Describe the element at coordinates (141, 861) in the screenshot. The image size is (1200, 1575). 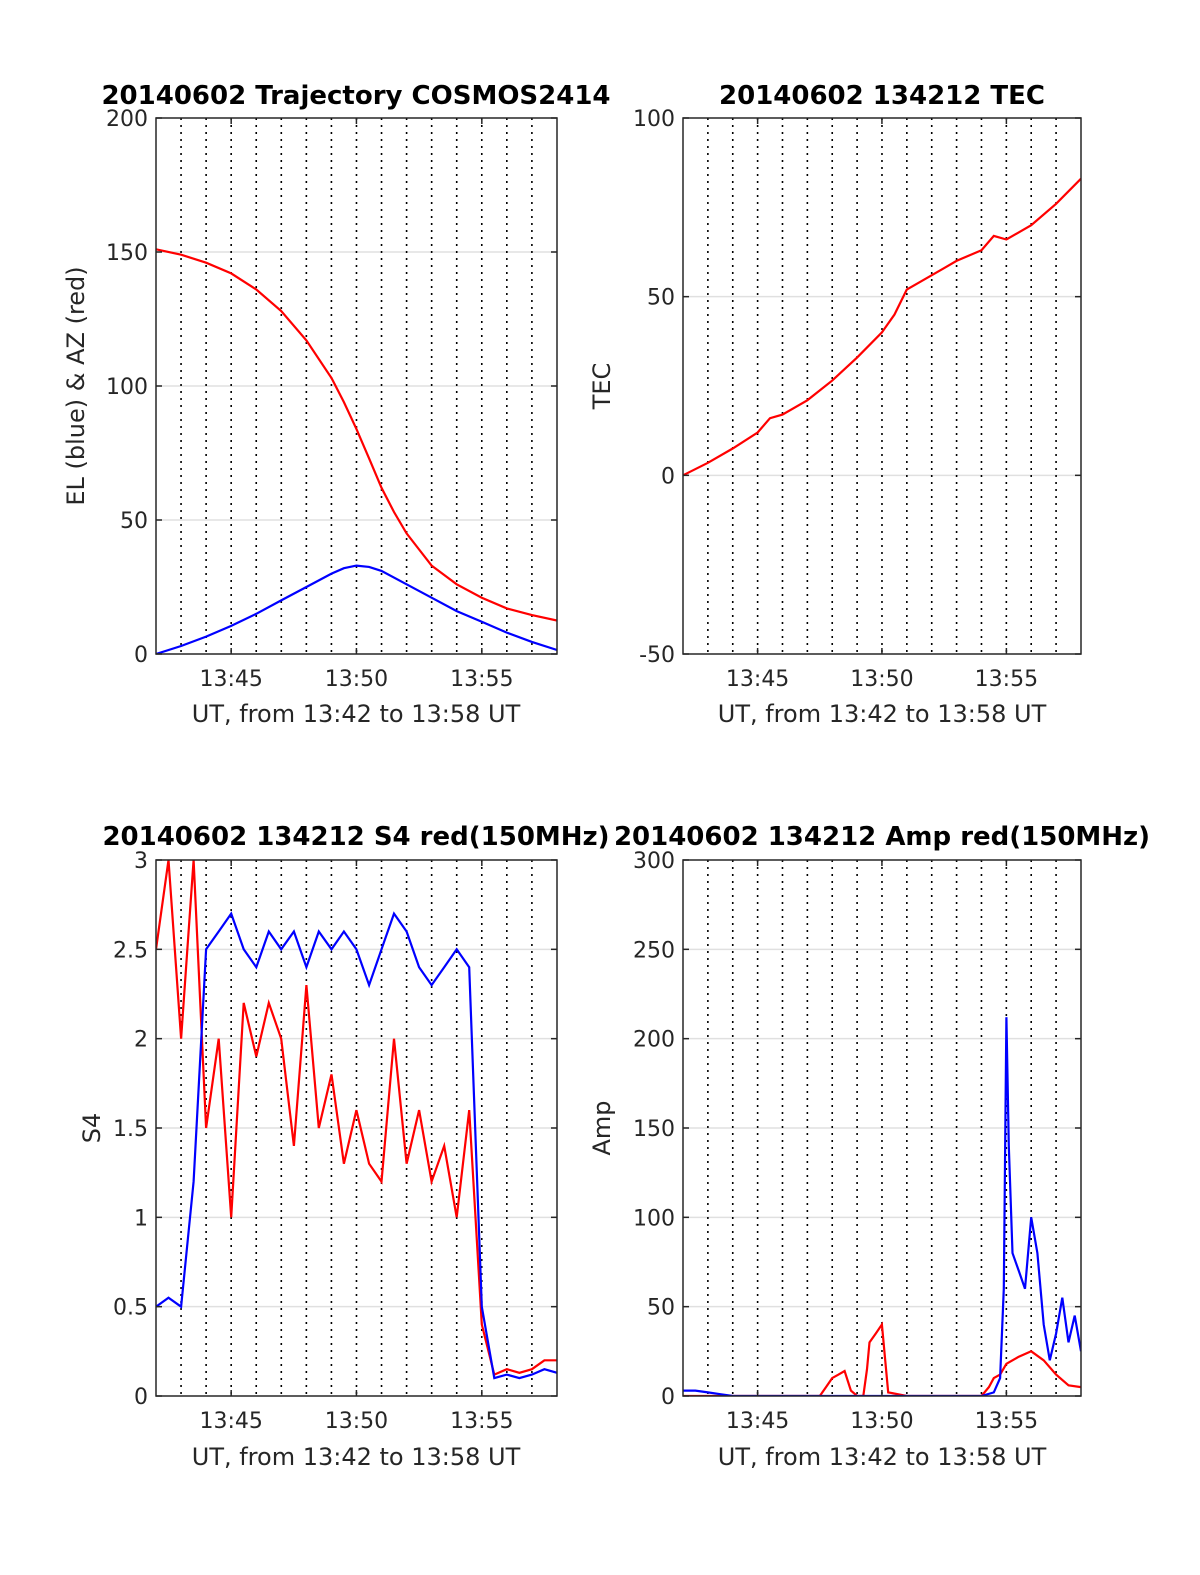
I see `y-tick-label: 3` at that location.